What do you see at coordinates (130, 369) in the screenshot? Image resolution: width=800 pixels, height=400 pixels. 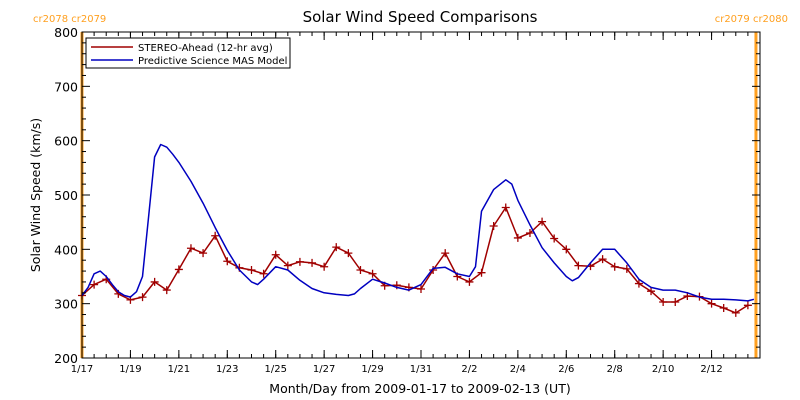 I see `x-tick-label: 1/19` at bounding box center [130, 369].